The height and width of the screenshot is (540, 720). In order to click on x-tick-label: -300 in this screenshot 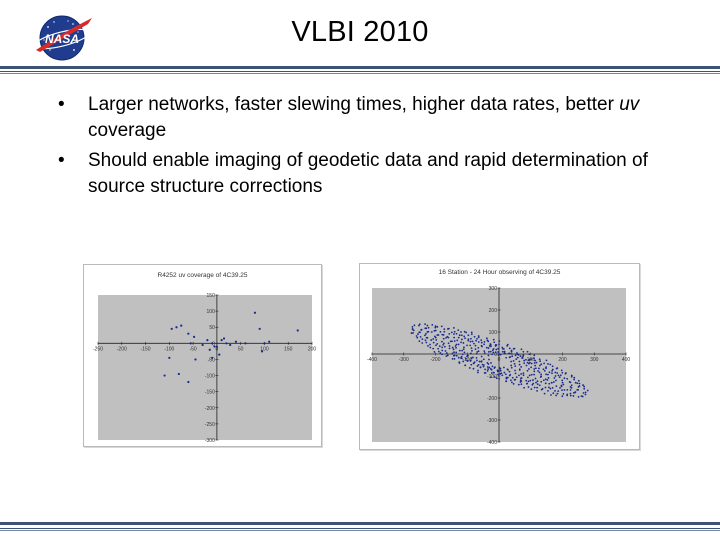, I will do `click(404, 360)`.